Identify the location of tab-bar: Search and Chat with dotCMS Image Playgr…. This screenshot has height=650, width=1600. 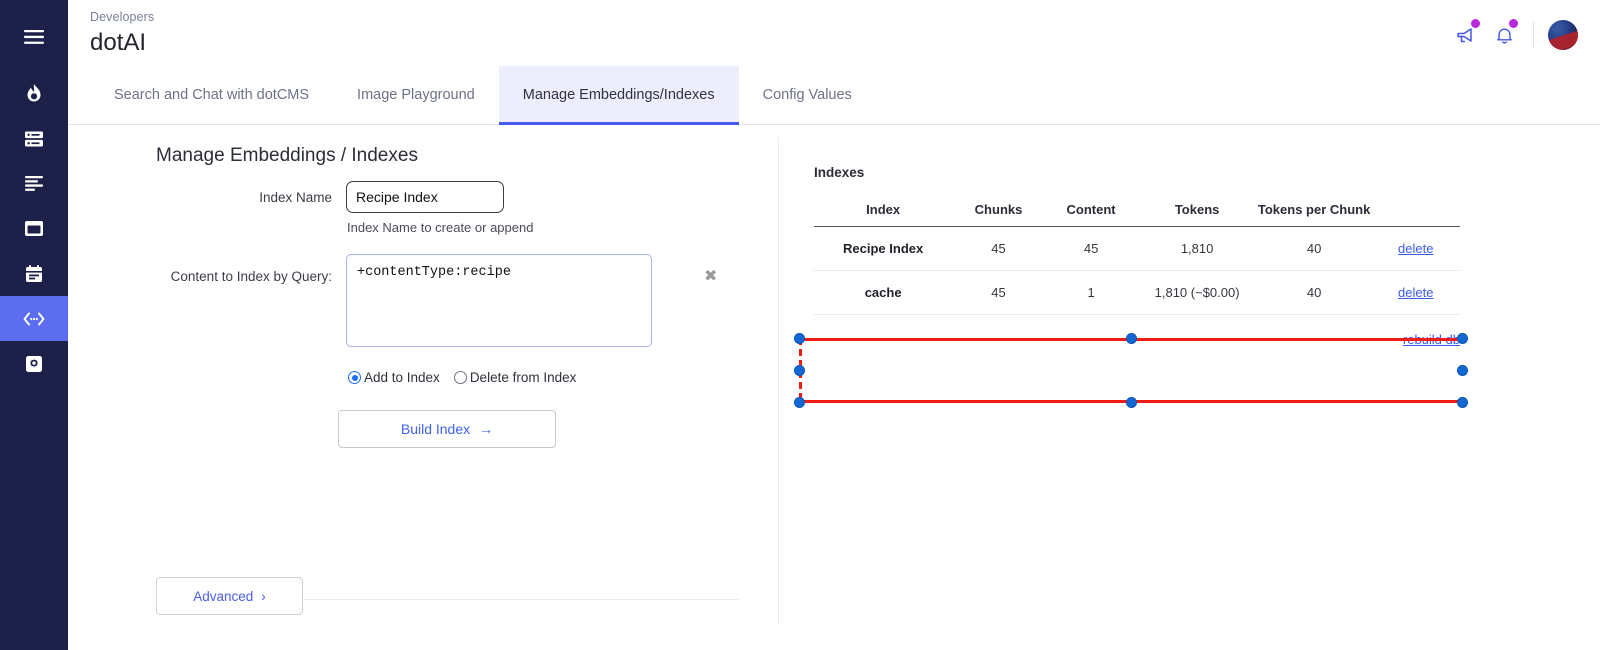
(834, 95).